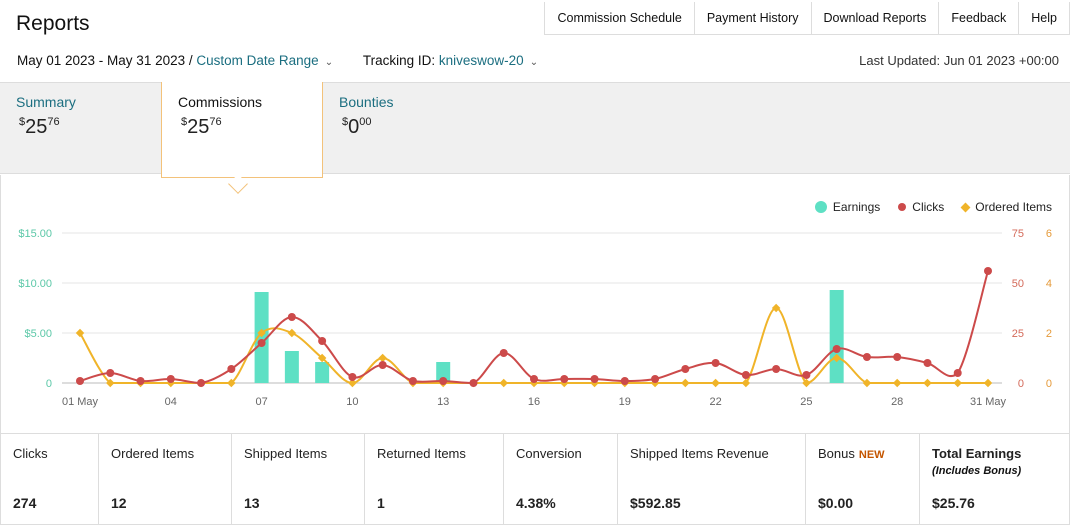 The width and height of the screenshot is (1070, 527). I want to click on ordered-items-line, so click(533, 345).